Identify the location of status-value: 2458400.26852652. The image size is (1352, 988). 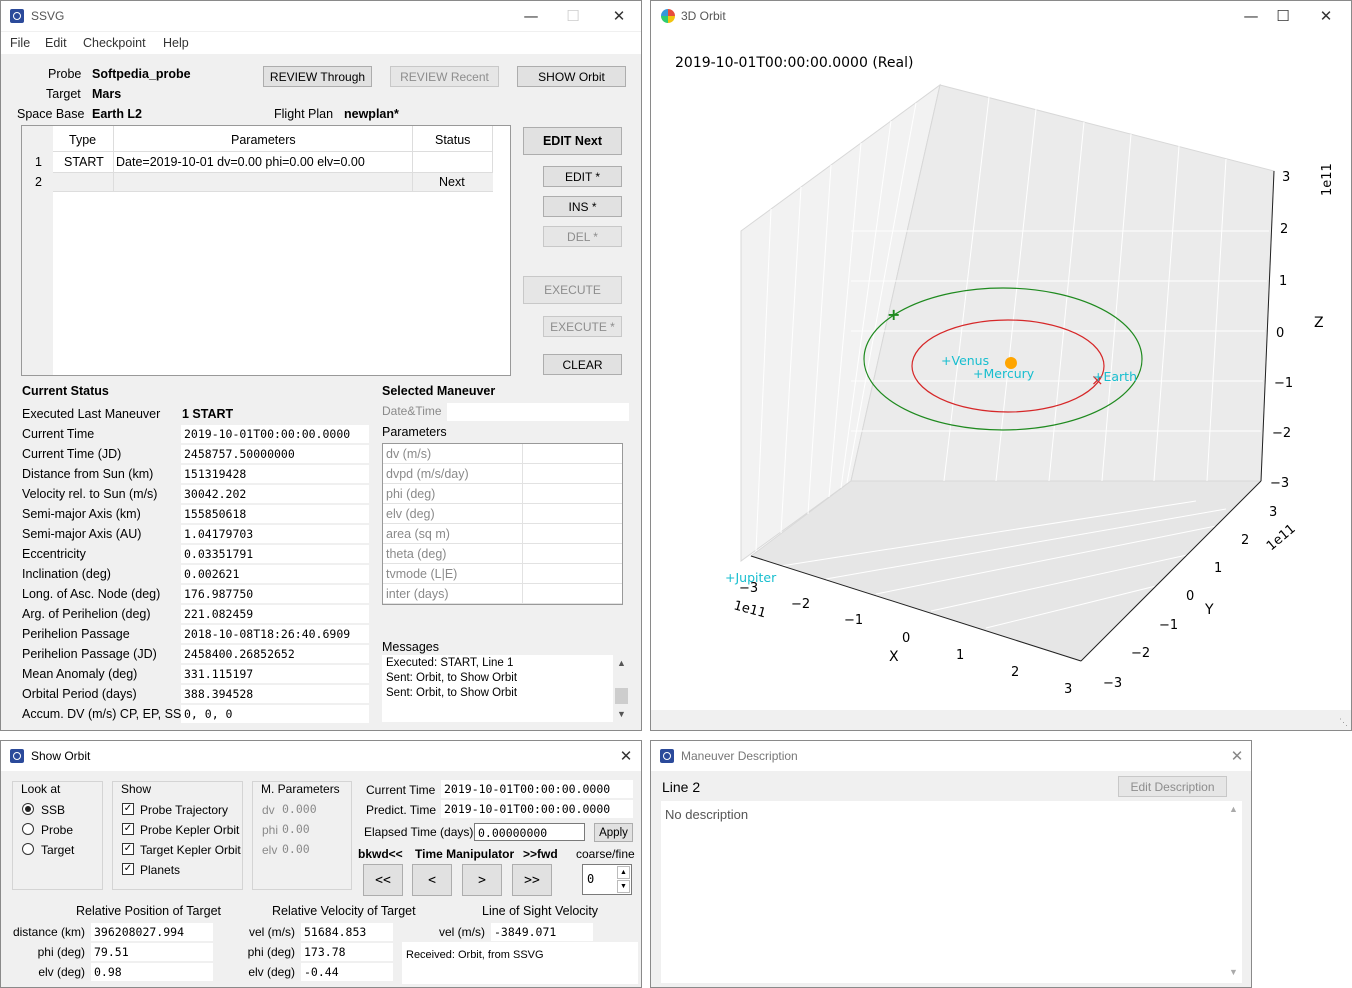
(275, 654).